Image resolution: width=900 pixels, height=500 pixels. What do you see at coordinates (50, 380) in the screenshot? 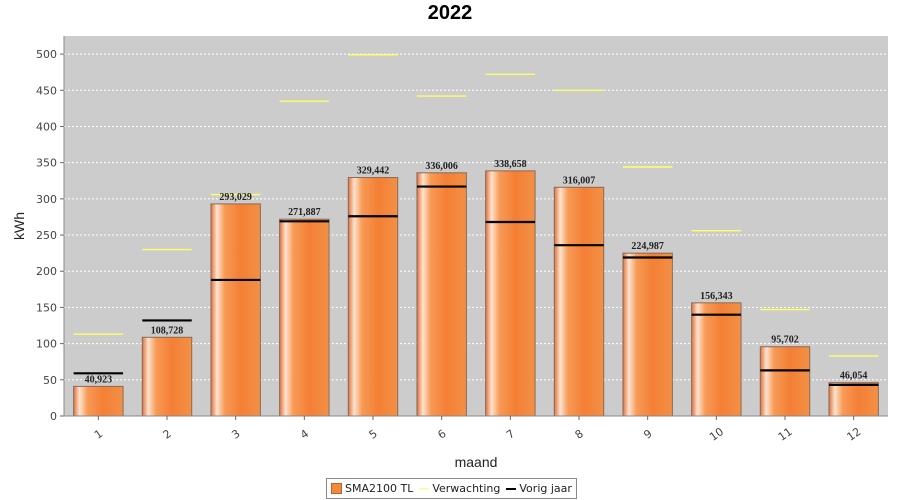
I see `y-tick-label: 50` at bounding box center [50, 380].